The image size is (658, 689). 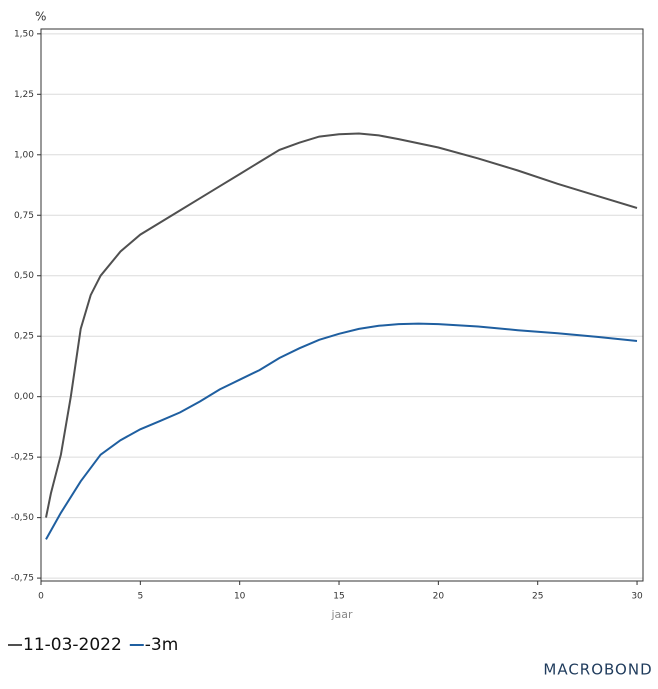 What do you see at coordinates (40, 17) in the screenshot?
I see `y-unit: %` at bounding box center [40, 17].